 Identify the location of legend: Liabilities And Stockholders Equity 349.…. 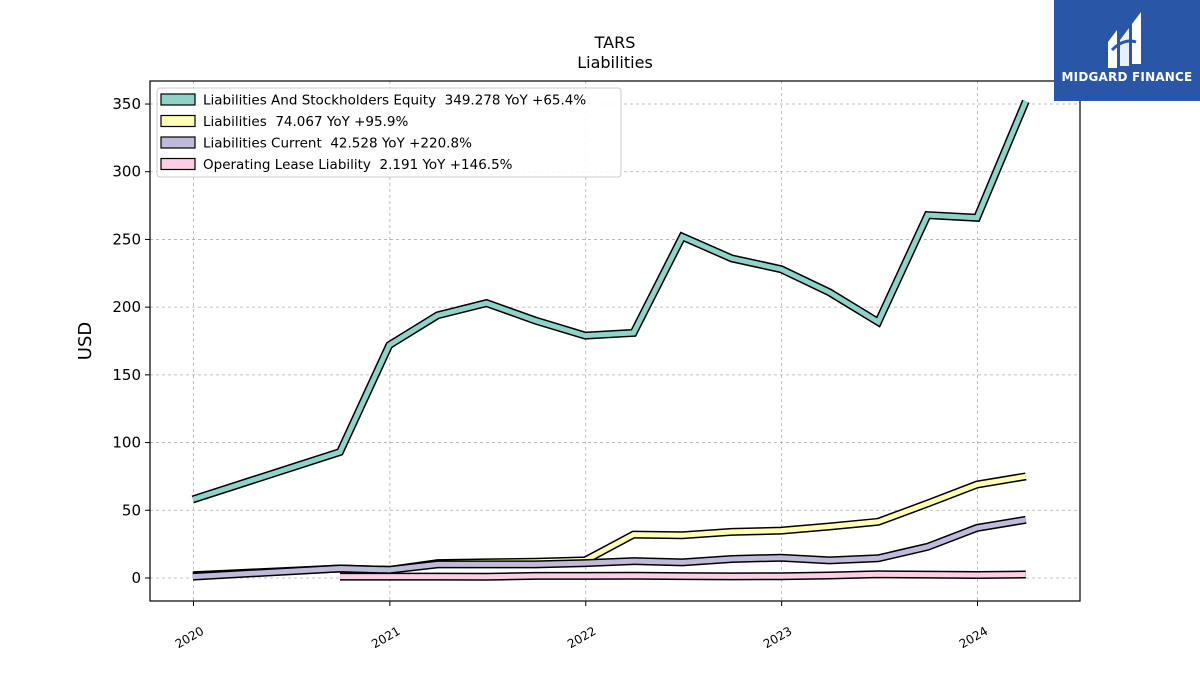
(389, 132).